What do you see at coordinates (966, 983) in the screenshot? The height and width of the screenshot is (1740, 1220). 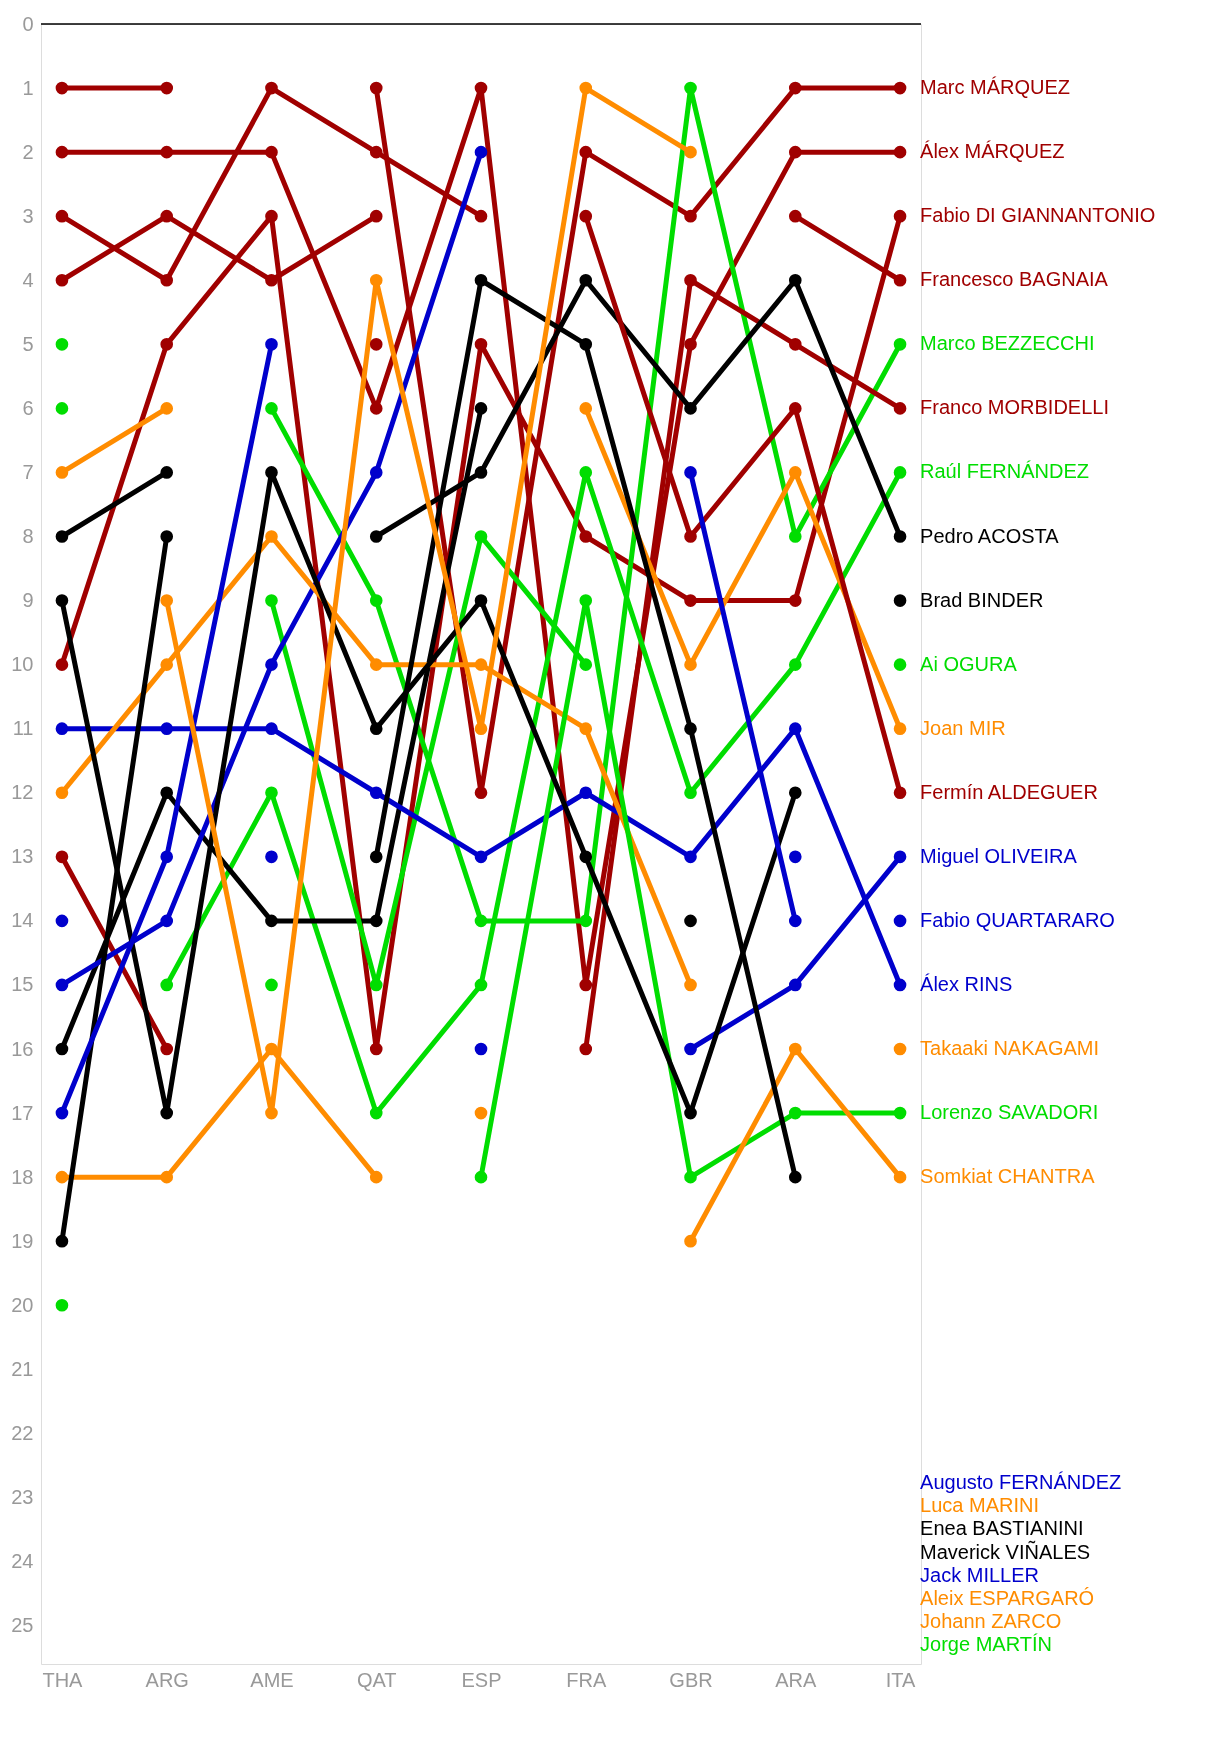 I see `series-label: Álex RINS` at bounding box center [966, 983].